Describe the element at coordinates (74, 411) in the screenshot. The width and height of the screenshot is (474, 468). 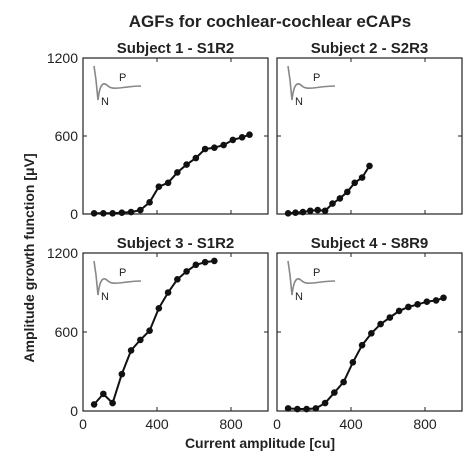
I see `y-tick-label: 0` at that location.